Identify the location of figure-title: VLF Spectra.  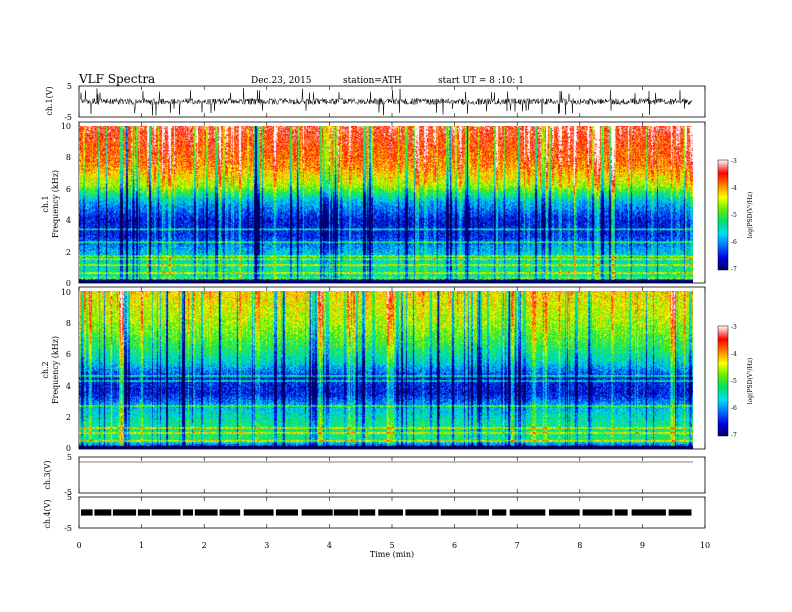
(116, 79).